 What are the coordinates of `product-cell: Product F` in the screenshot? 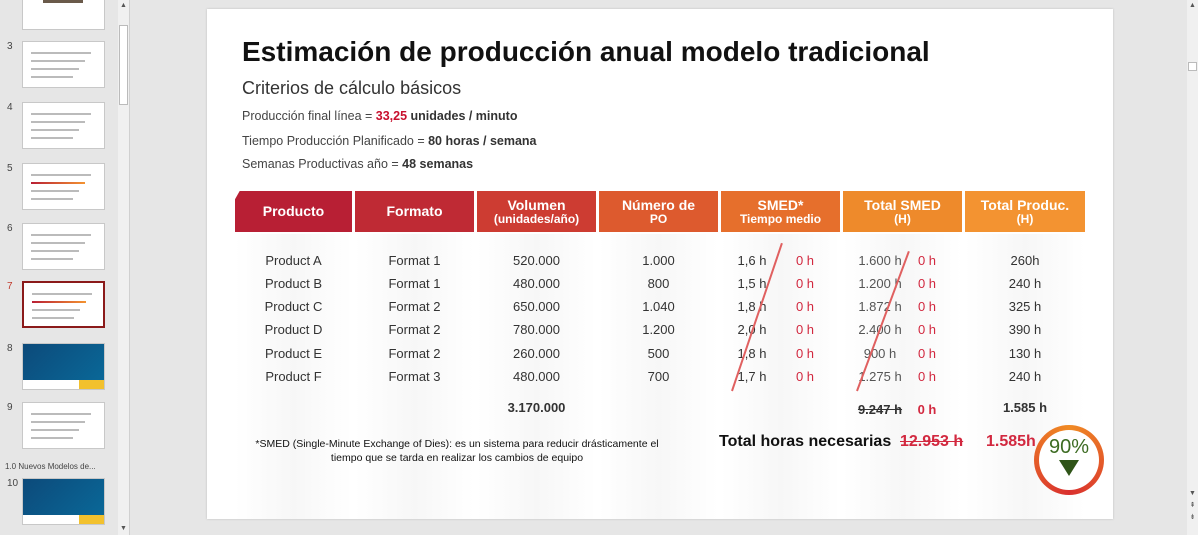 It's located at (293, 376).